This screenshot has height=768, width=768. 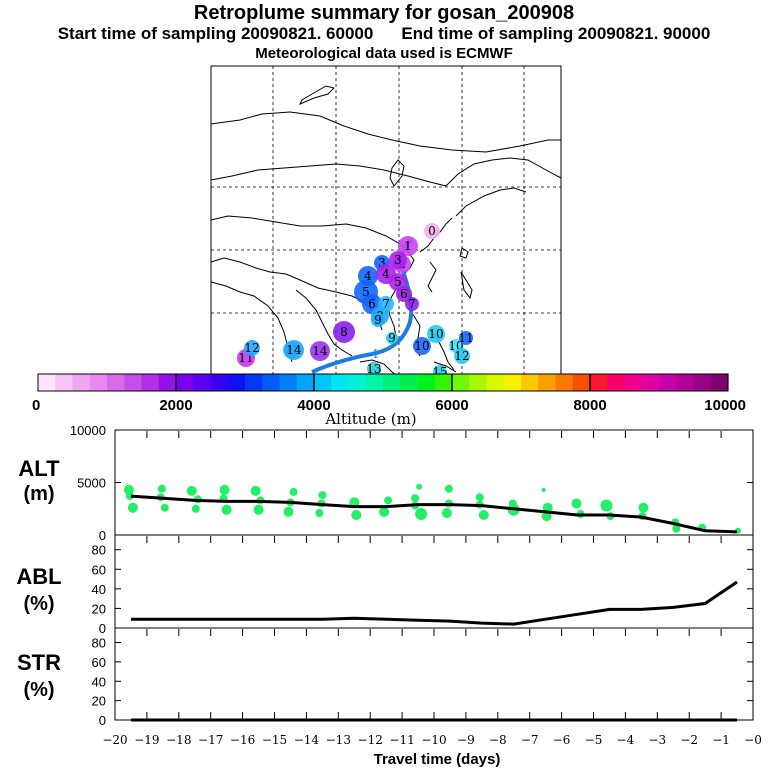 I want to click on colorbar-tick-label: 6000, so click(x=451, y=405).